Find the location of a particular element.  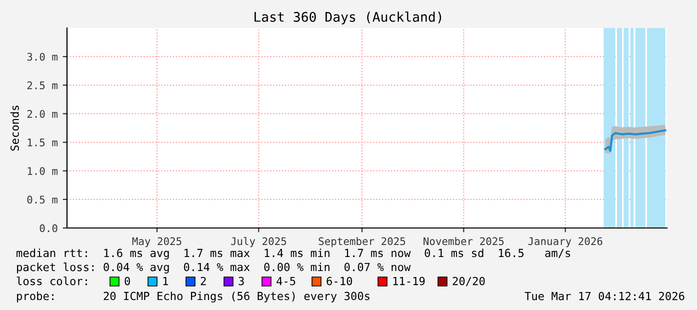

y-tick-label: 2.0 m is located at coordinates (42, 114).